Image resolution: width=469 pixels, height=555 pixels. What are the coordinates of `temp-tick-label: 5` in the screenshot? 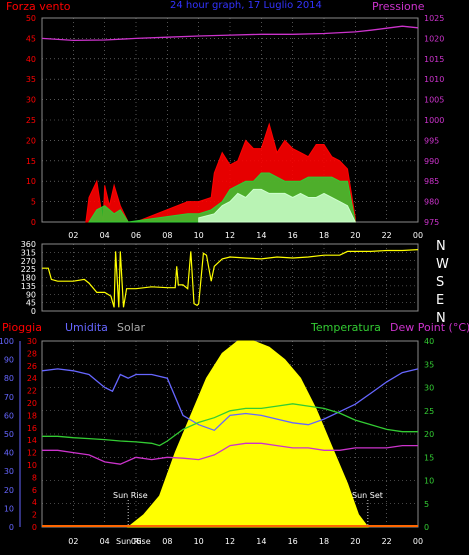 It's located at (426, 504).